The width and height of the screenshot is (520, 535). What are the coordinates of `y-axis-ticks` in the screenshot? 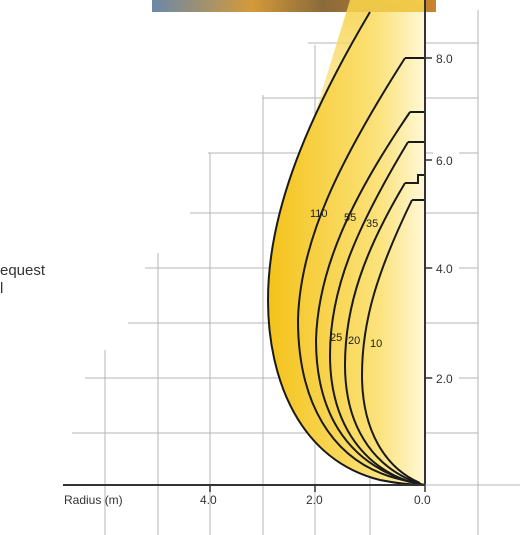 It's located at (428, 218).